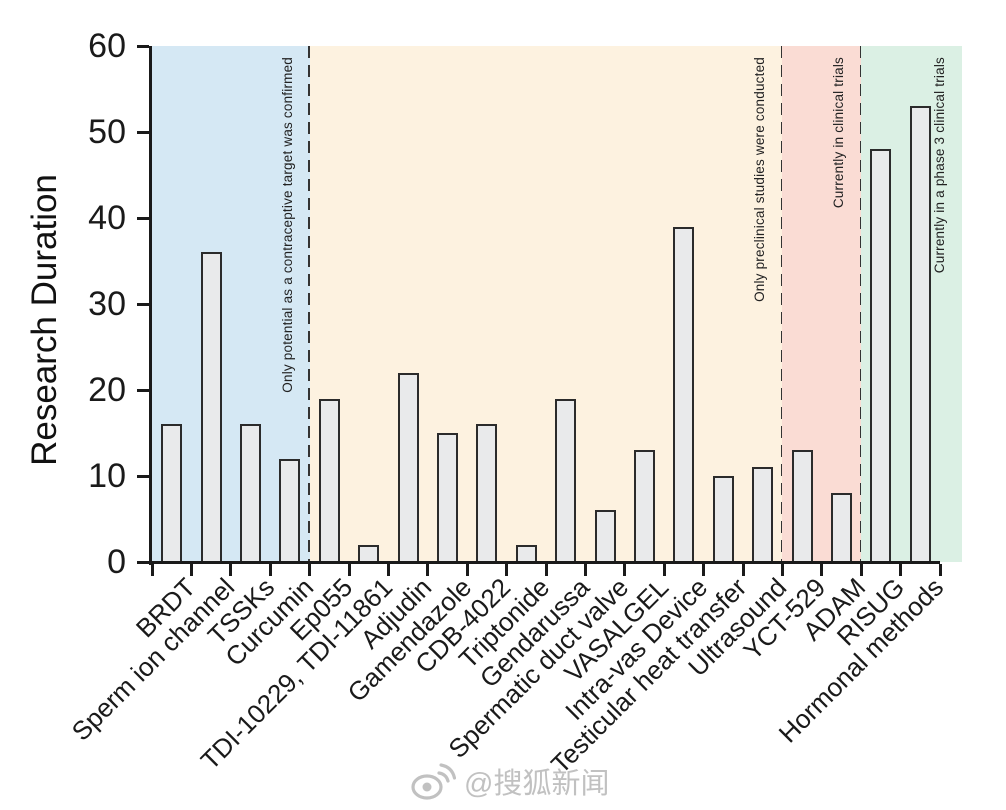 This screenshot has width=1006, height=810. Describe the element at coordinates (107, 476) in the screenshot. I see `y-tick-label-10: 10` at that location.